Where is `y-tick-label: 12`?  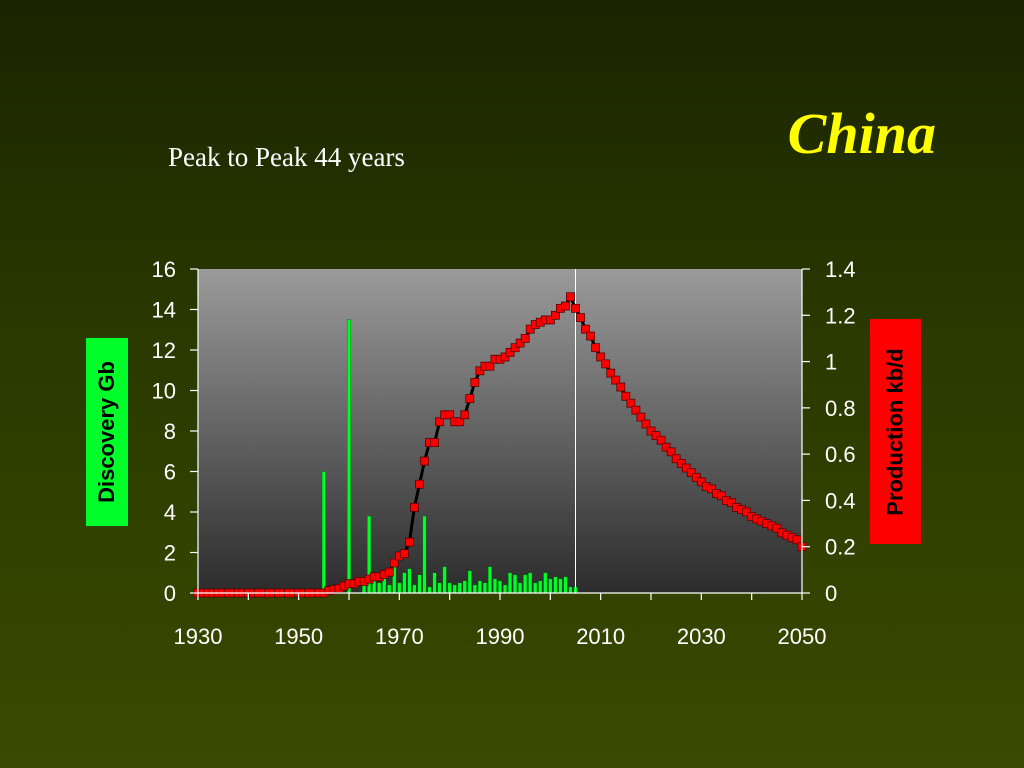 y-tick-label: 12 is located at coordinates (164, 350).